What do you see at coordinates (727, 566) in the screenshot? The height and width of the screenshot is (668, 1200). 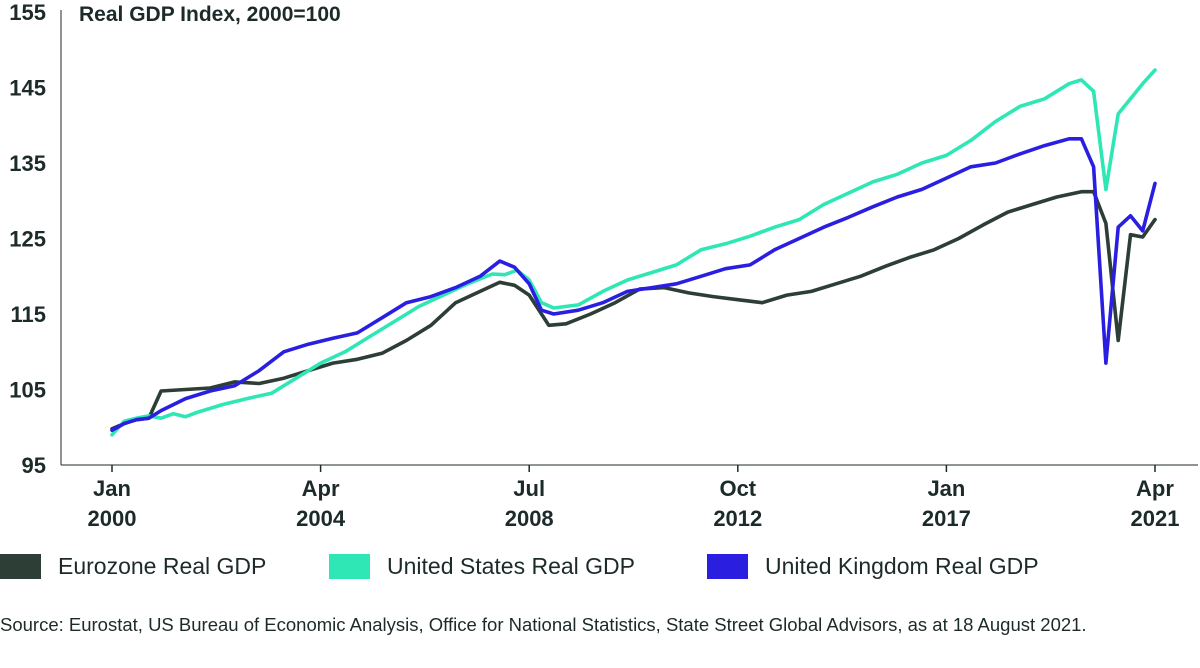 I see `legend-swatch-united-kingdom` at bounding box center [727, 566].